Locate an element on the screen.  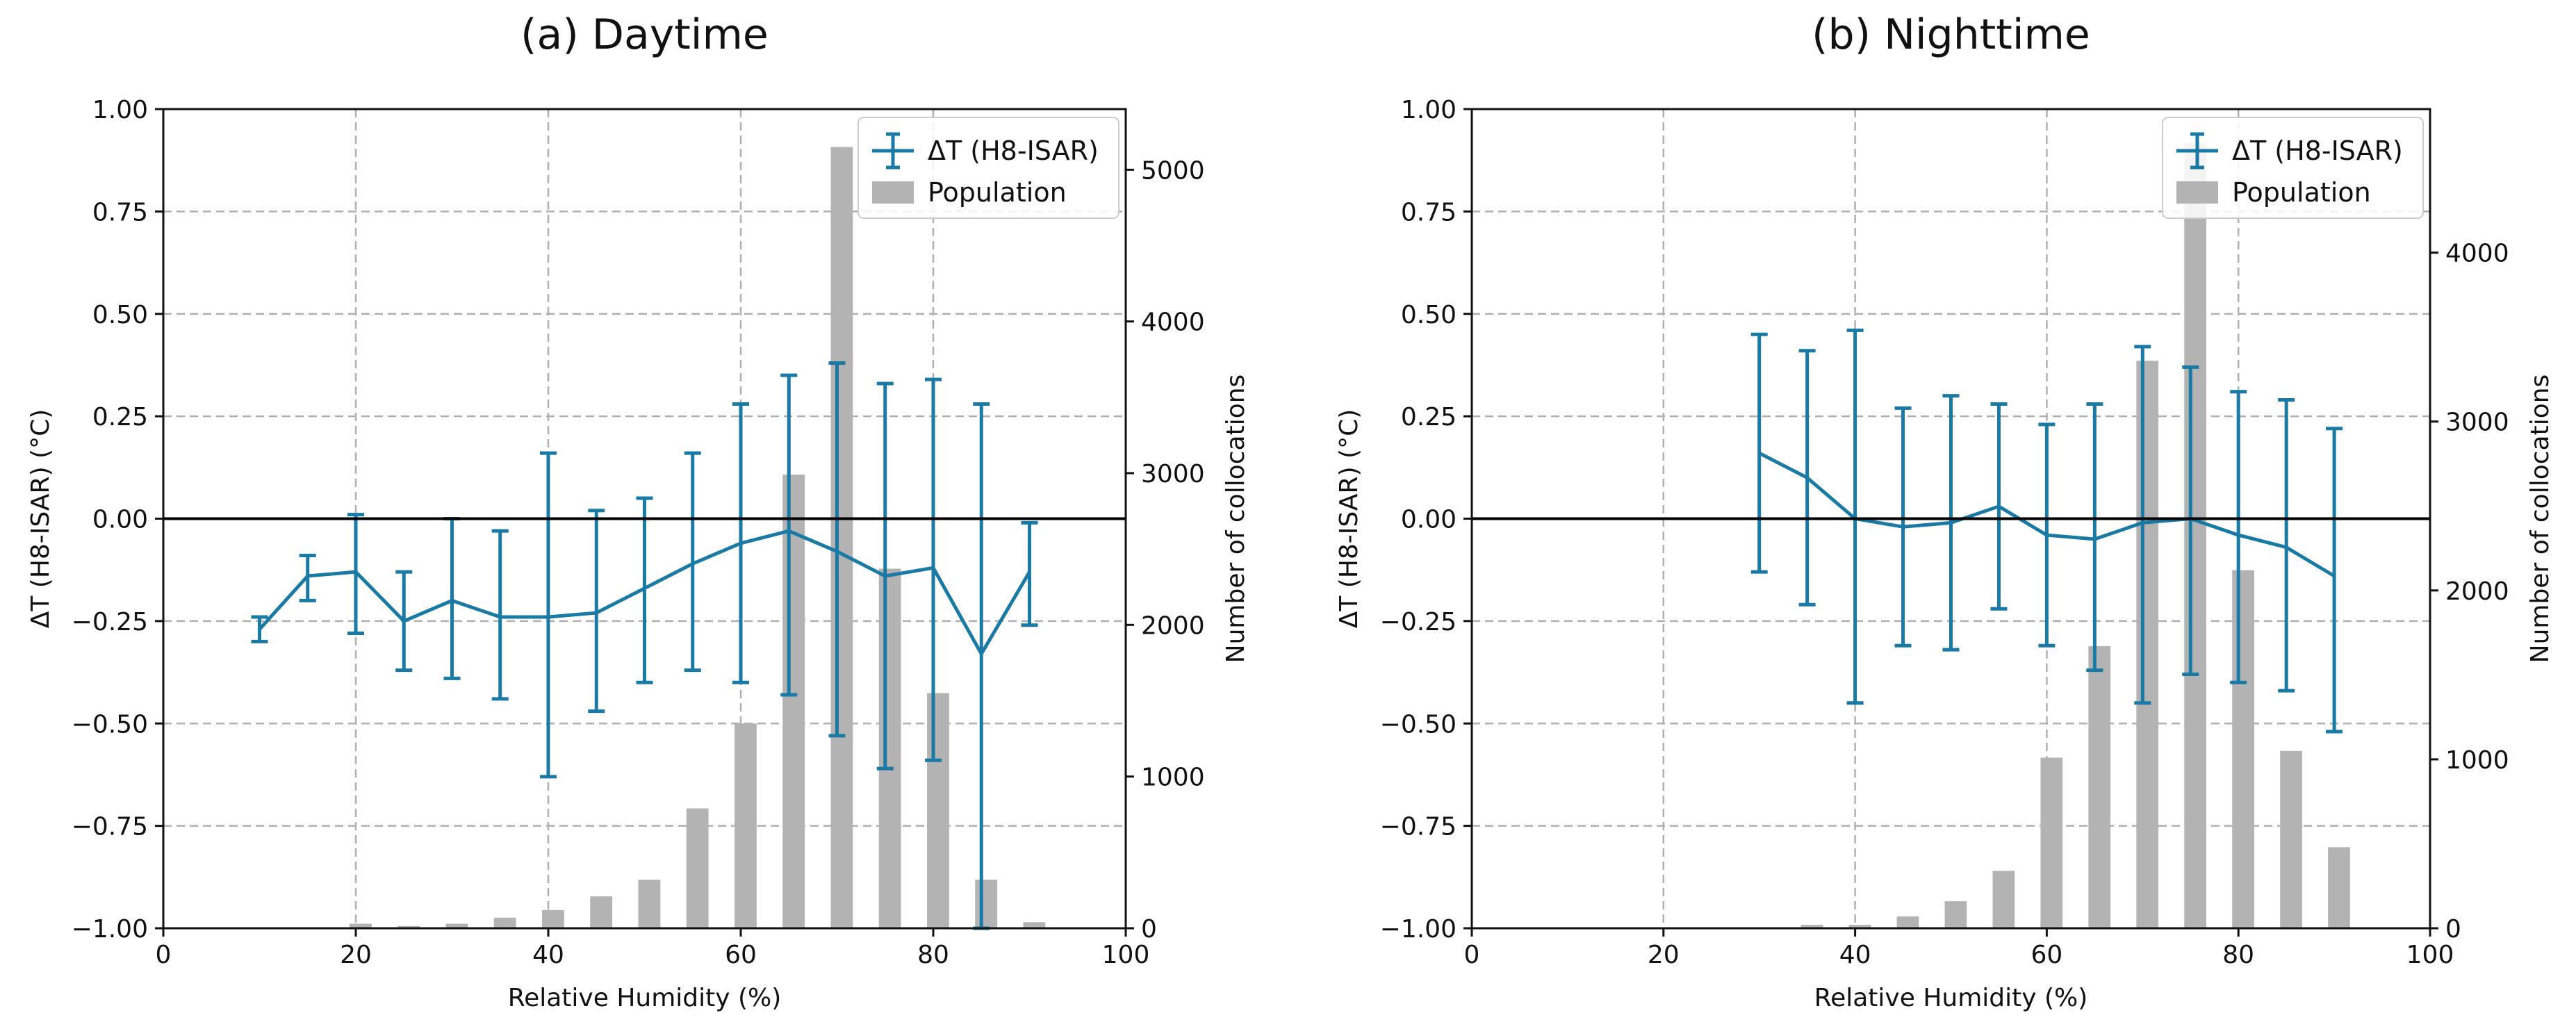
y2-tick-label: 5000 is located at coordinates (1173, 170).